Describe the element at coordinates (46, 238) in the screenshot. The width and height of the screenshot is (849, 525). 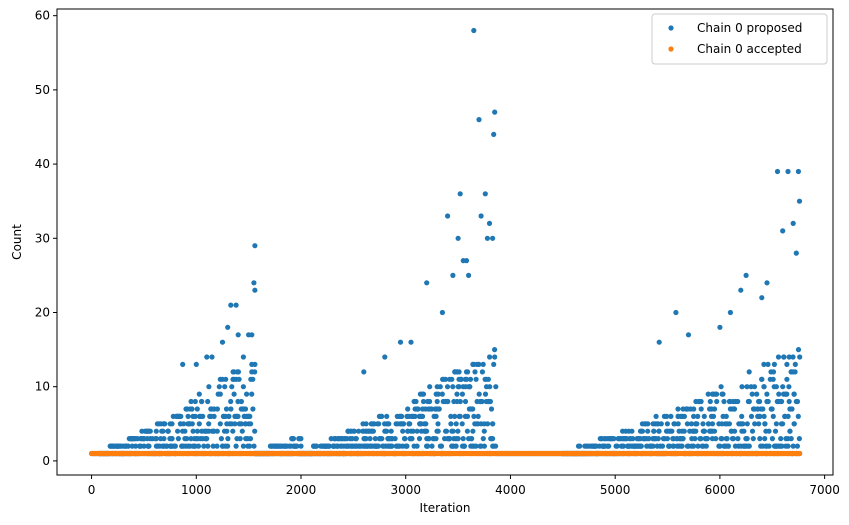
I see `y-axis: 0 10 20 30 40 50 60` at that location.